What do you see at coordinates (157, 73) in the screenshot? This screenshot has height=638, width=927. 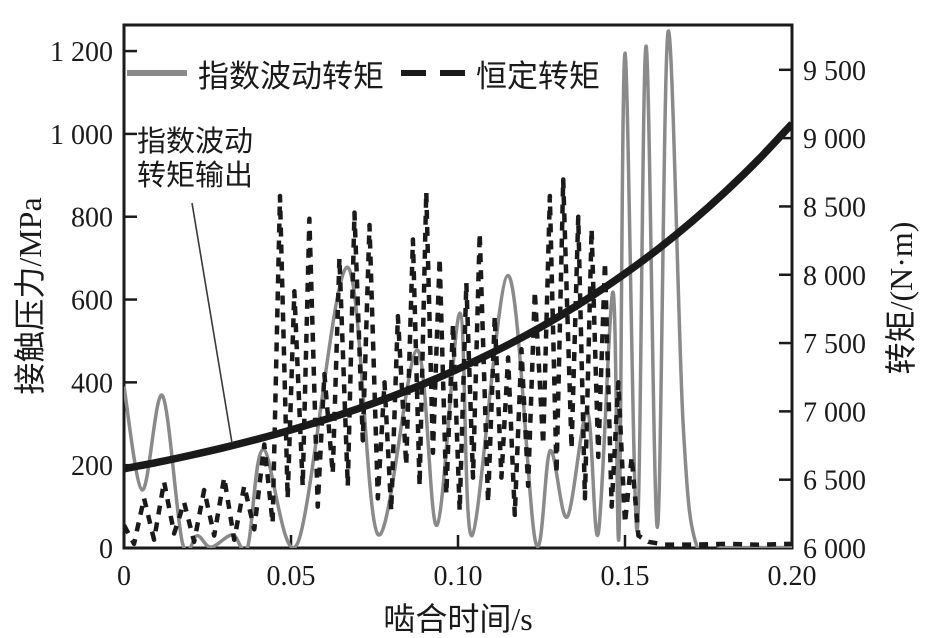 I see `solid-gray-line-swatch` at bounding box center [157, 73].